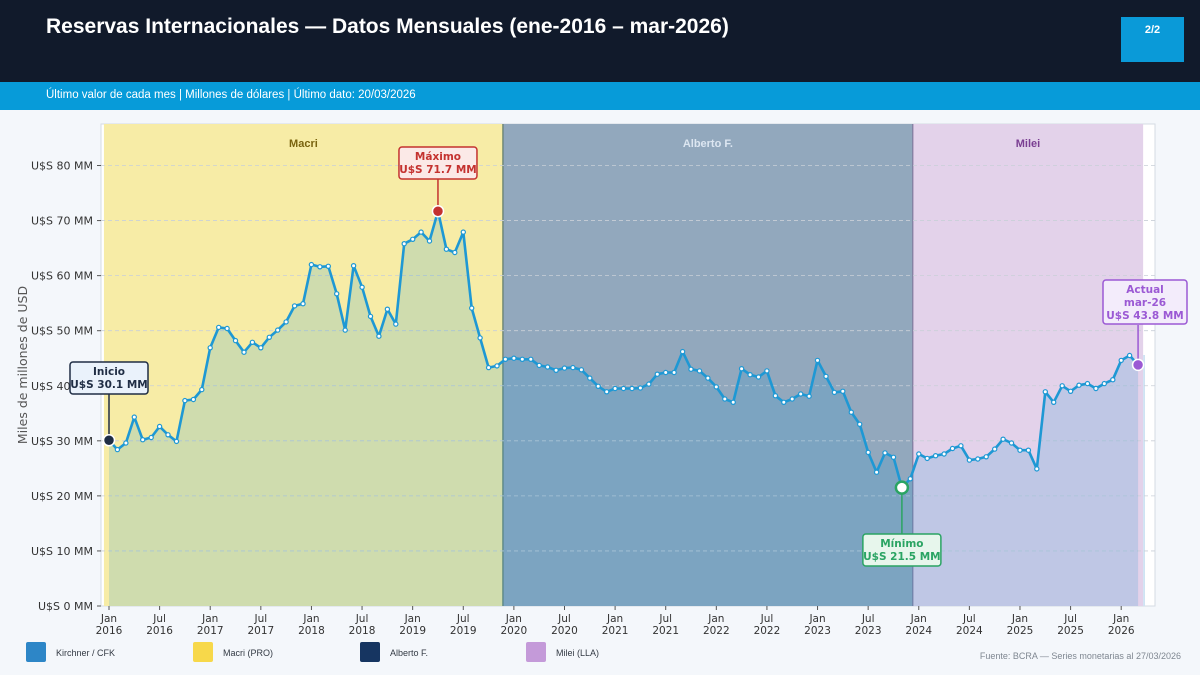 The image size is (1200, 675). Describe the element at coordinates (1152, 39) in the screenshot. I see `page-indicator: 2/2` at that location.